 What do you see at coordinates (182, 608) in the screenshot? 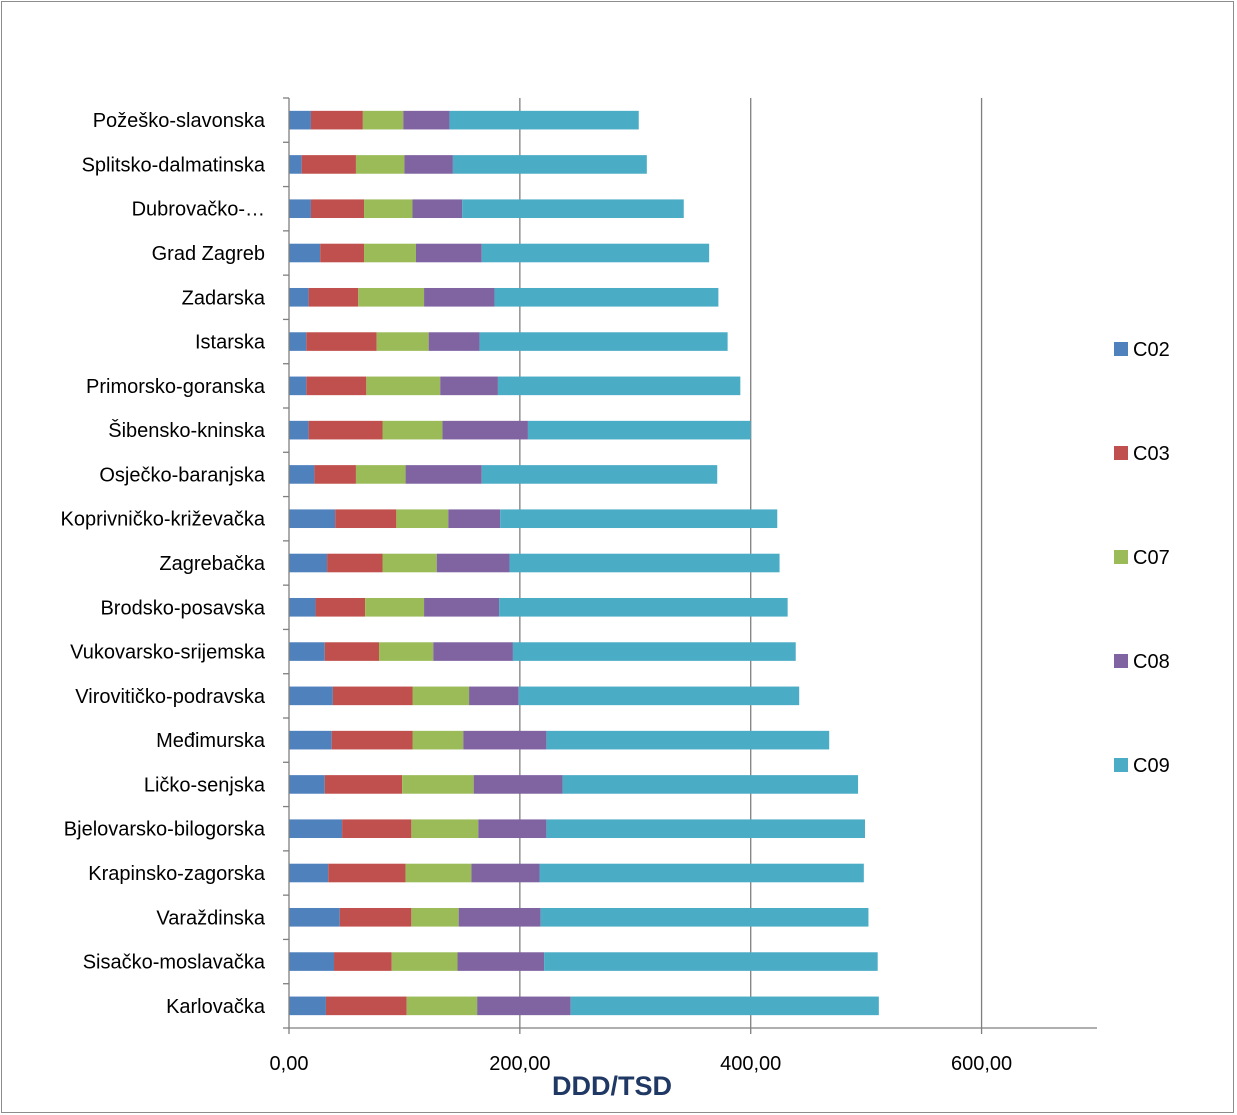
I see `category-label: Brodsko-posavska` at bounding box center [182, 608].